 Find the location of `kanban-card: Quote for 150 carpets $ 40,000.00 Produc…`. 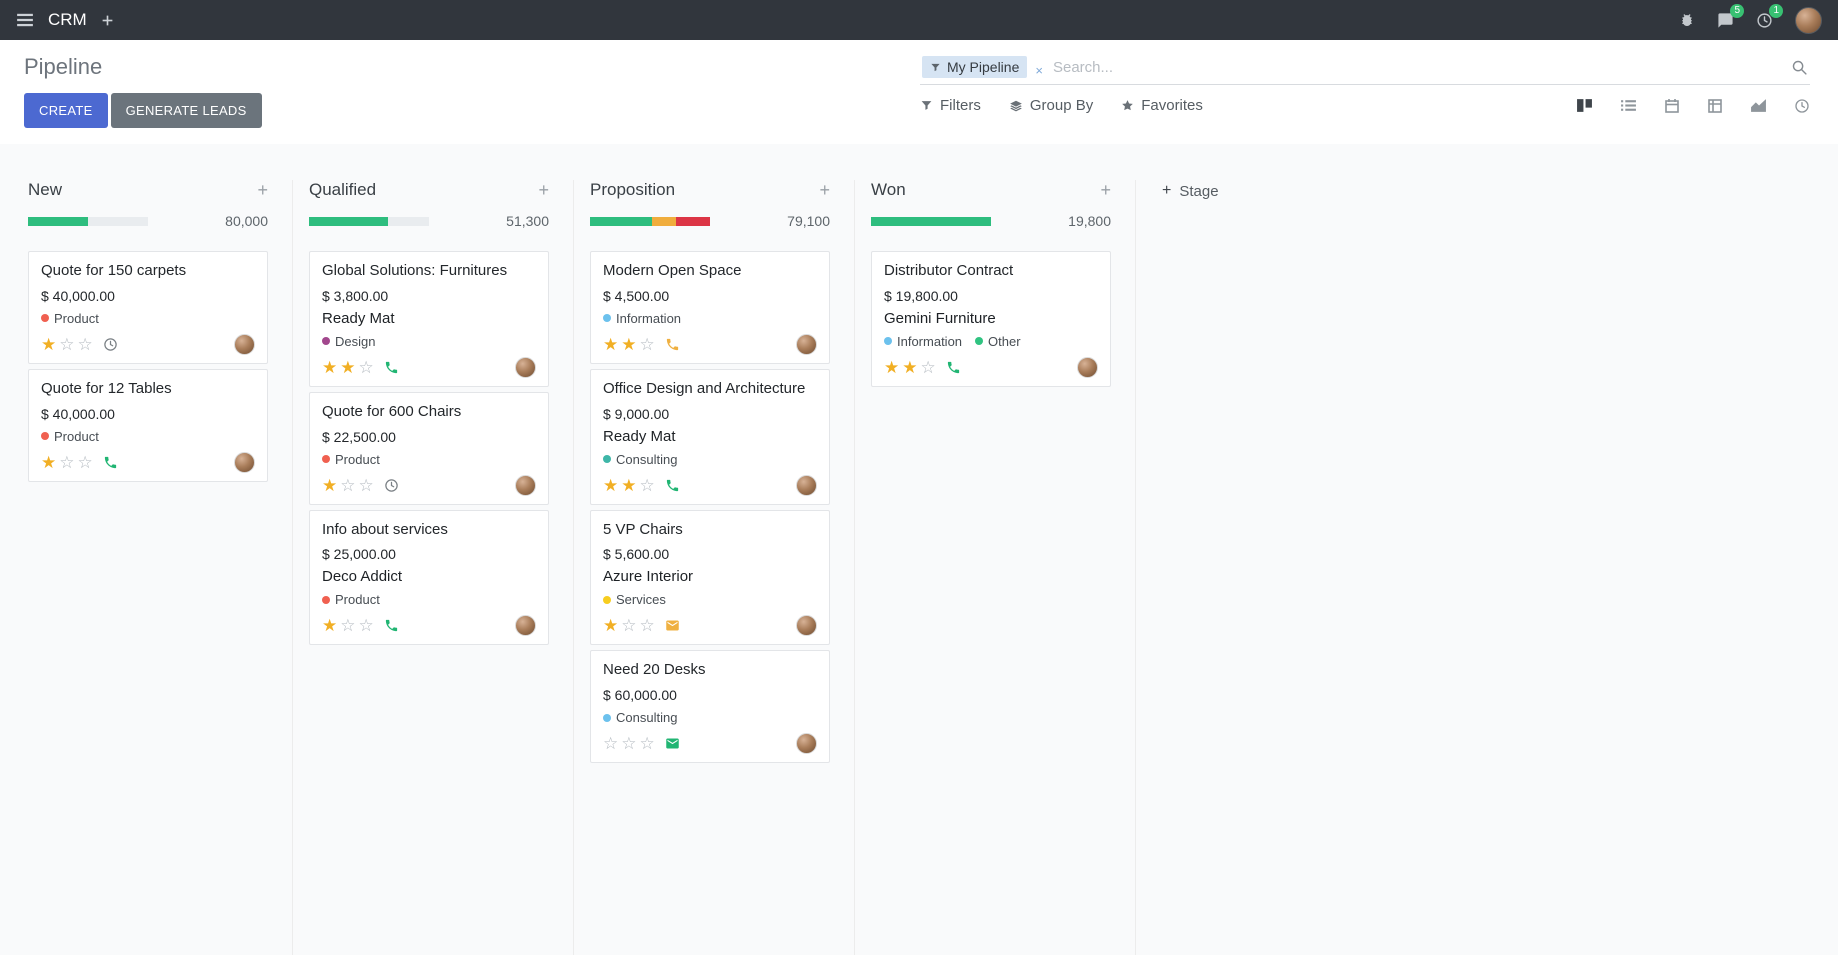

kanban-card: Quote for 150 carpets $ 40,000.00 Produc… is located at coordinates (148, 307).